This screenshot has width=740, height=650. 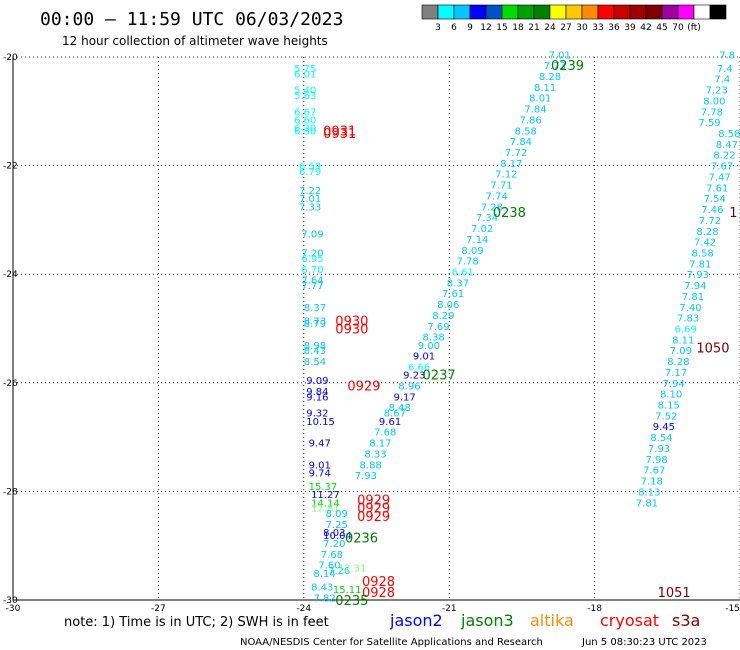 What do you see at coordinates (305, 131) in the screenshot?
I see `wave-height-label: 6.30` at bounding box center [305, 131].